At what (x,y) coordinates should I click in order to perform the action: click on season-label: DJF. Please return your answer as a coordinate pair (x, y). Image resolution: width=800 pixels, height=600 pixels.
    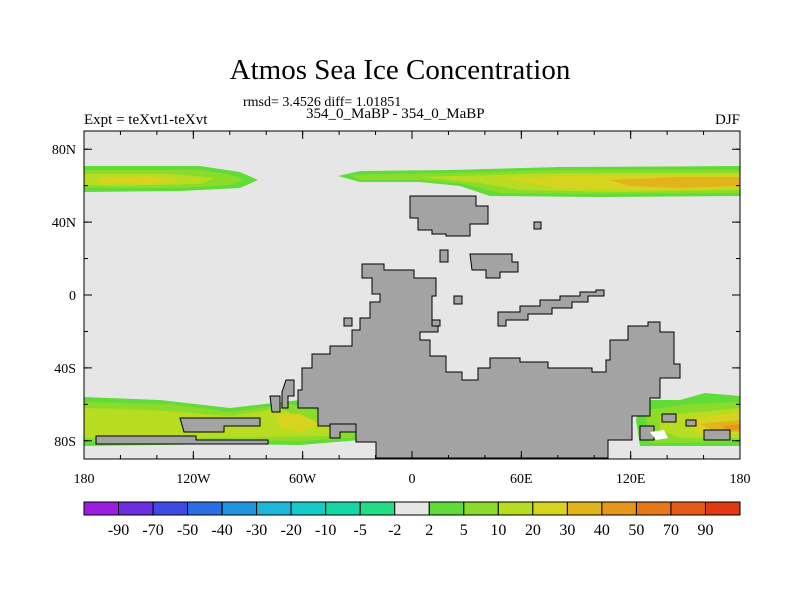
    Looking at the image, I should click on (727, 120).